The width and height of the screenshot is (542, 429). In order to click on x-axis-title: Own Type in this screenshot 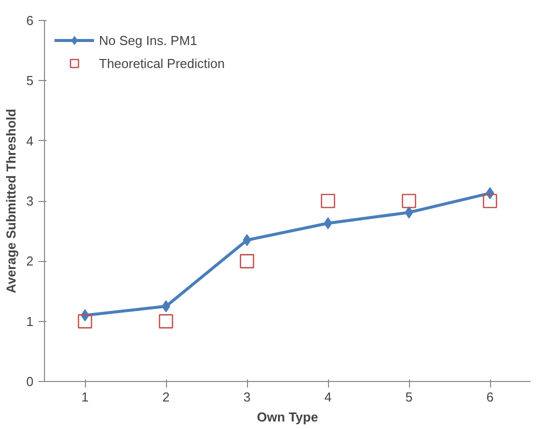, I will do `click(287, 417)`.